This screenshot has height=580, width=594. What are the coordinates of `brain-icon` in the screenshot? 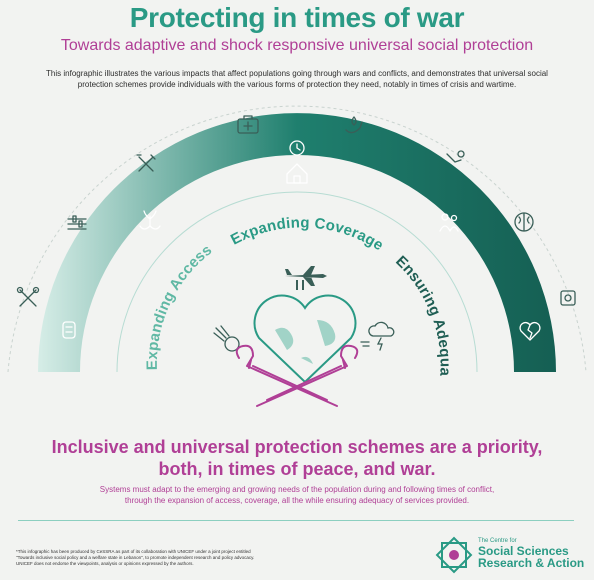 It's located at (524, 222).